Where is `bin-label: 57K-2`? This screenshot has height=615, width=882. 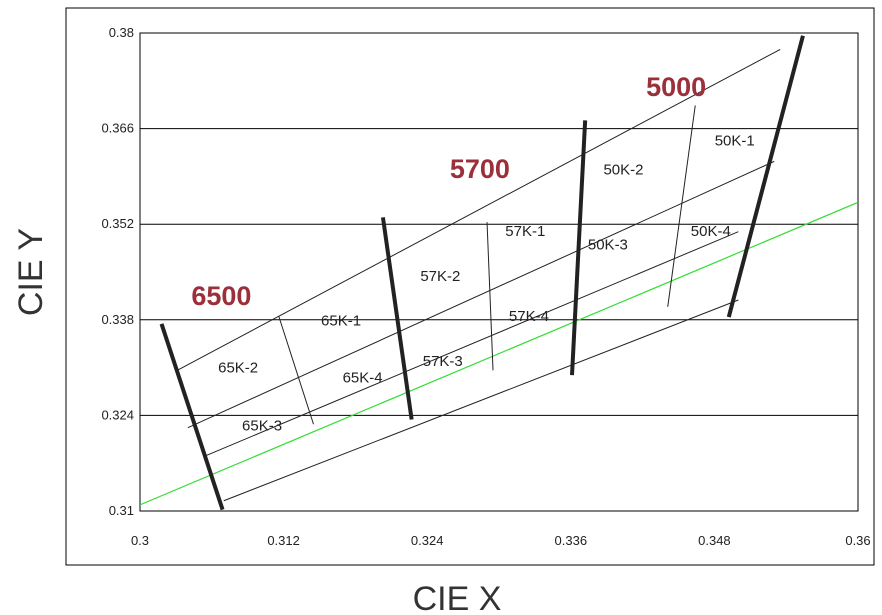 bin-label: 57K-2 is located at coordinates (440, 276).